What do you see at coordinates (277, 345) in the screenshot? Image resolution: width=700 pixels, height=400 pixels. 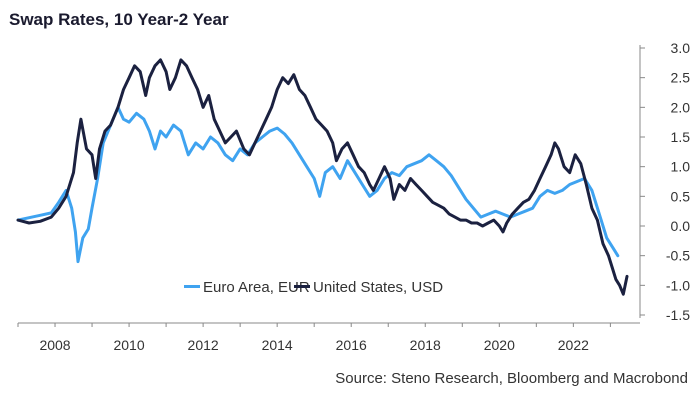 I see `x-tick-label: 2014` at bounding box center [277, 345].